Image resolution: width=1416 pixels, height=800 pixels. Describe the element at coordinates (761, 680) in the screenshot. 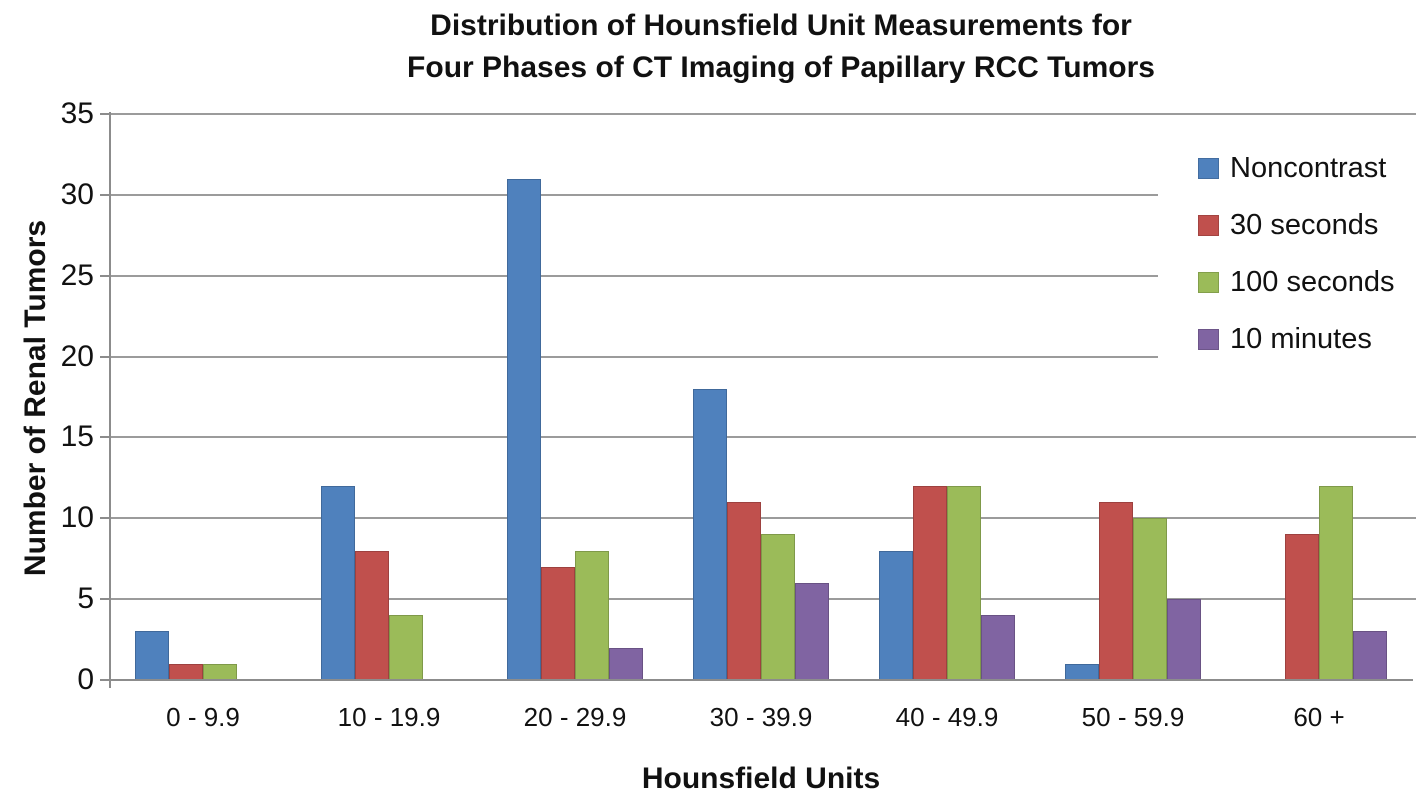

I see `x-axis-line` at that location.